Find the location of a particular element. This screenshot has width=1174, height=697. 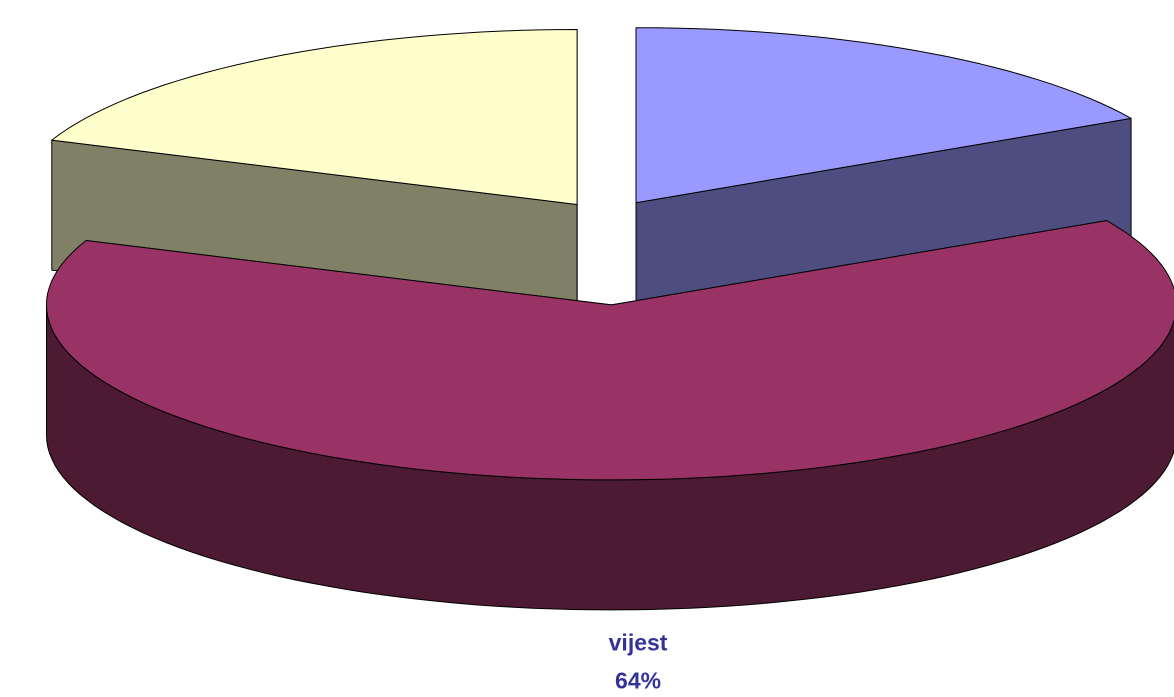

slice-value-label: 64% is located at coordinates (638, 681).